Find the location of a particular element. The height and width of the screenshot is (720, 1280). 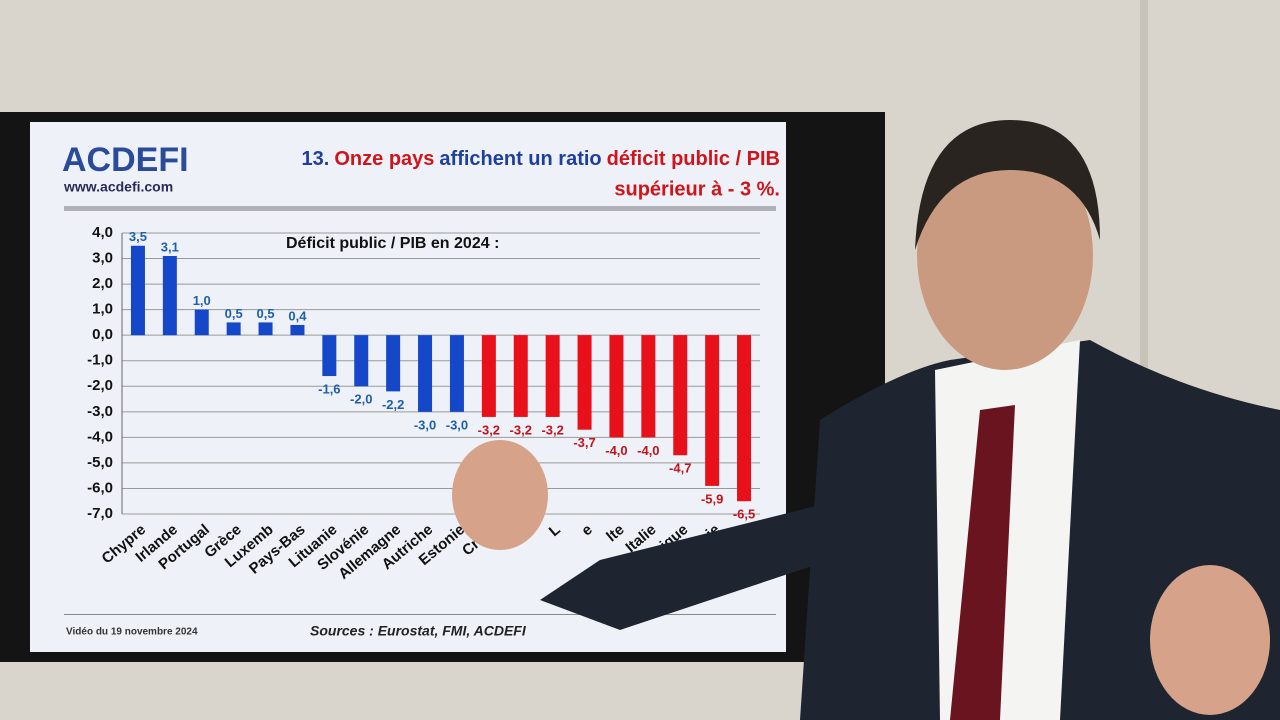

logo-url: www.acdefi.com is located at coordinates (118, 187).